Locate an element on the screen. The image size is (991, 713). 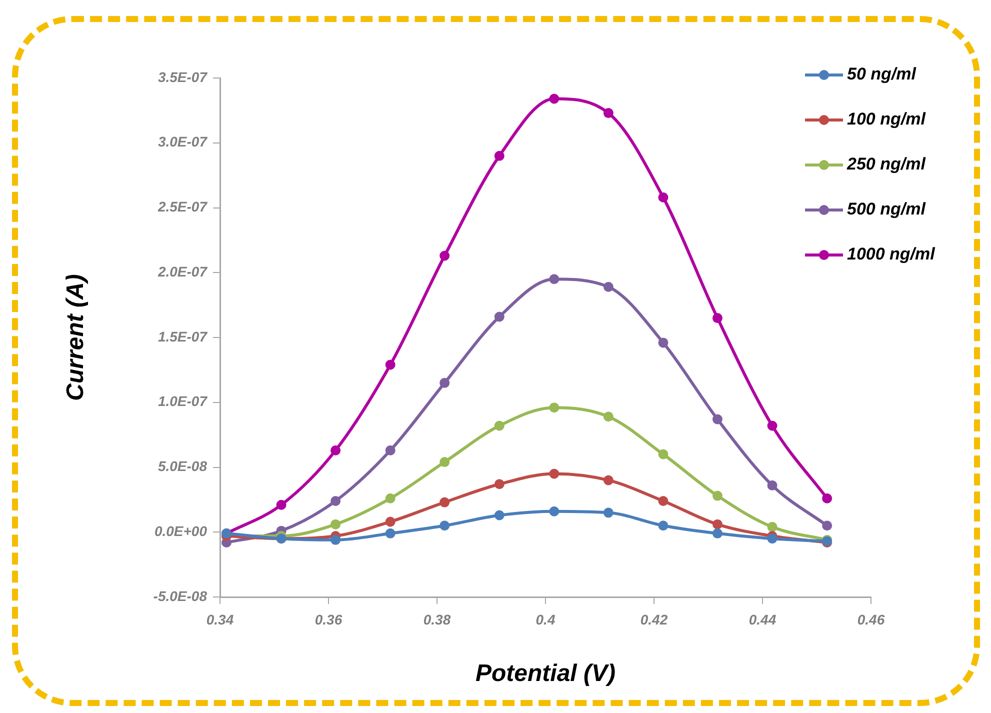
y-tick-label: 0.0E+00 is located at coordinates (181, 530).